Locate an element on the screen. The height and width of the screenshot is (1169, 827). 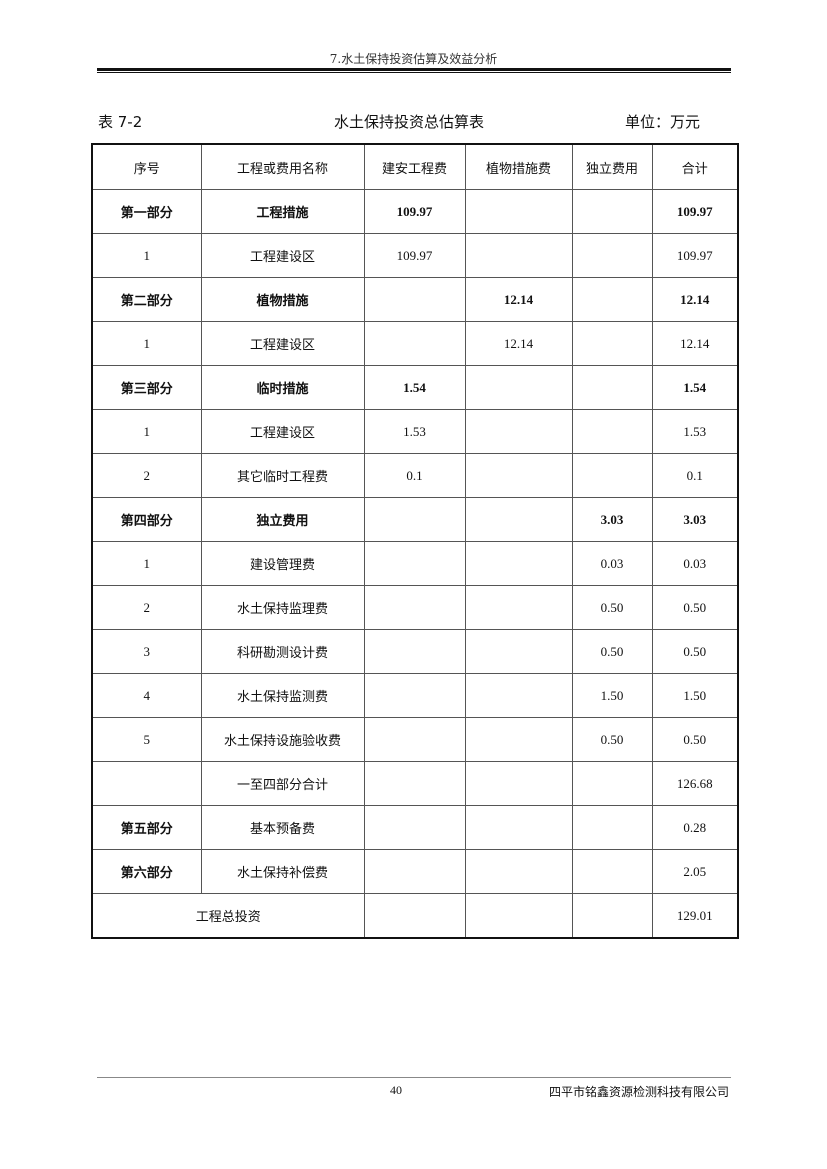
table-cell: 0.1 is located at coordinates (414, 475).